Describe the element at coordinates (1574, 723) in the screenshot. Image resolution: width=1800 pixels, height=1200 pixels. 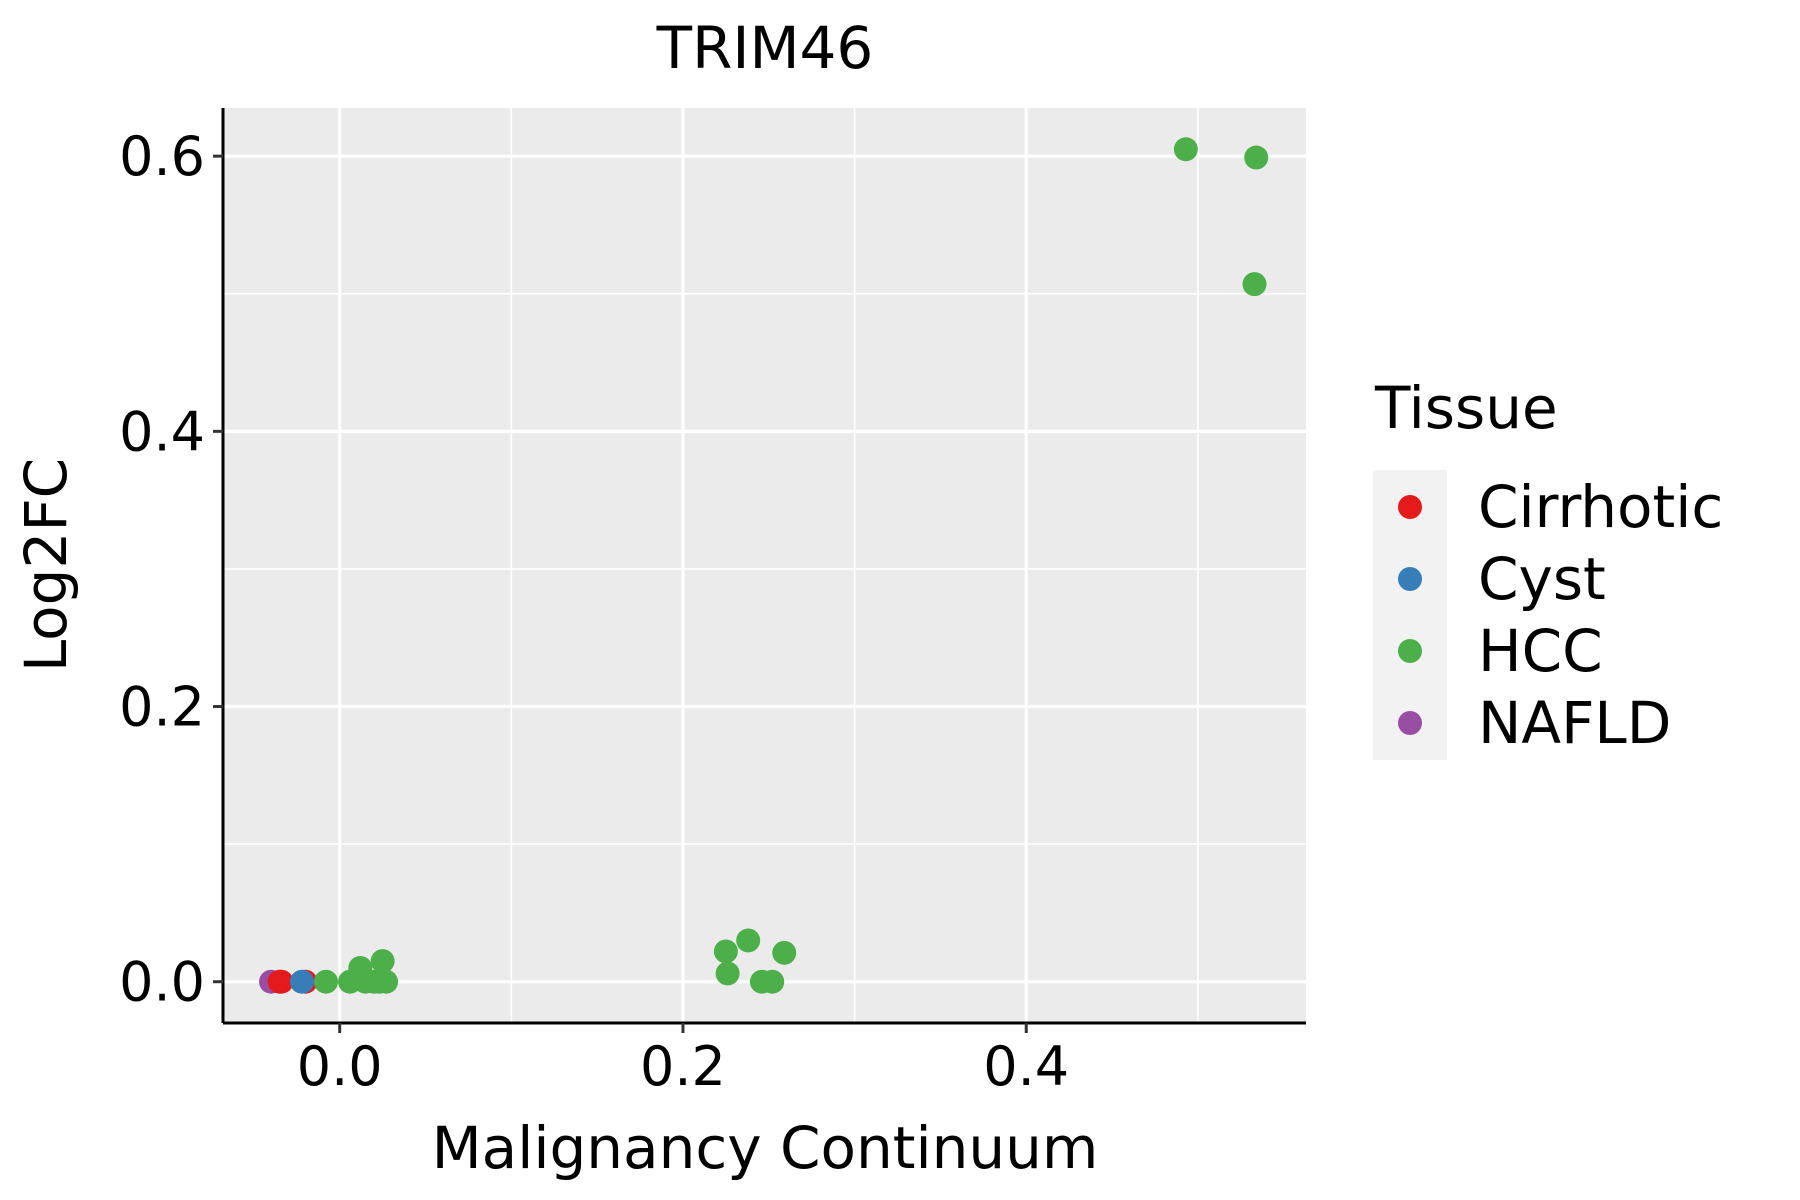
I see `legend-label-nafld: NAFLD` at that location.